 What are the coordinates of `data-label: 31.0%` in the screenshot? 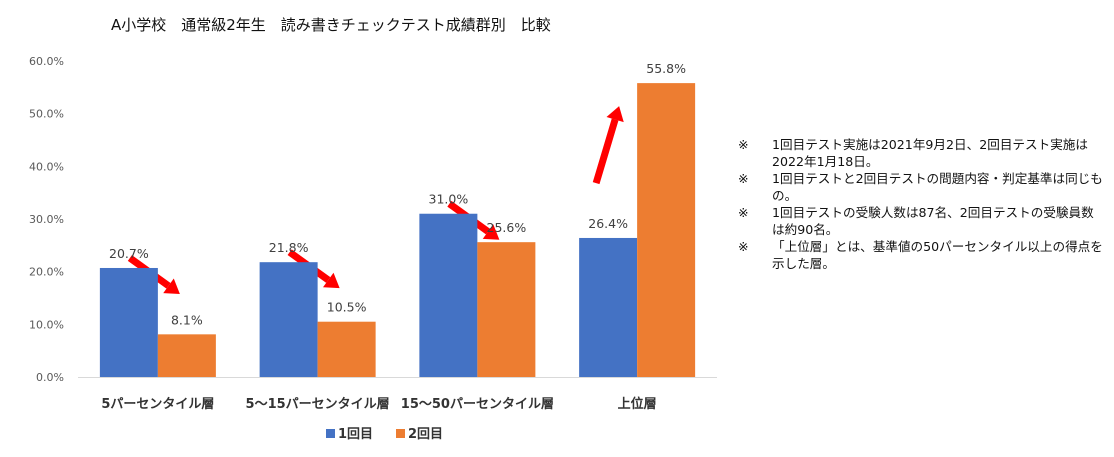 It's located at (449, 199).